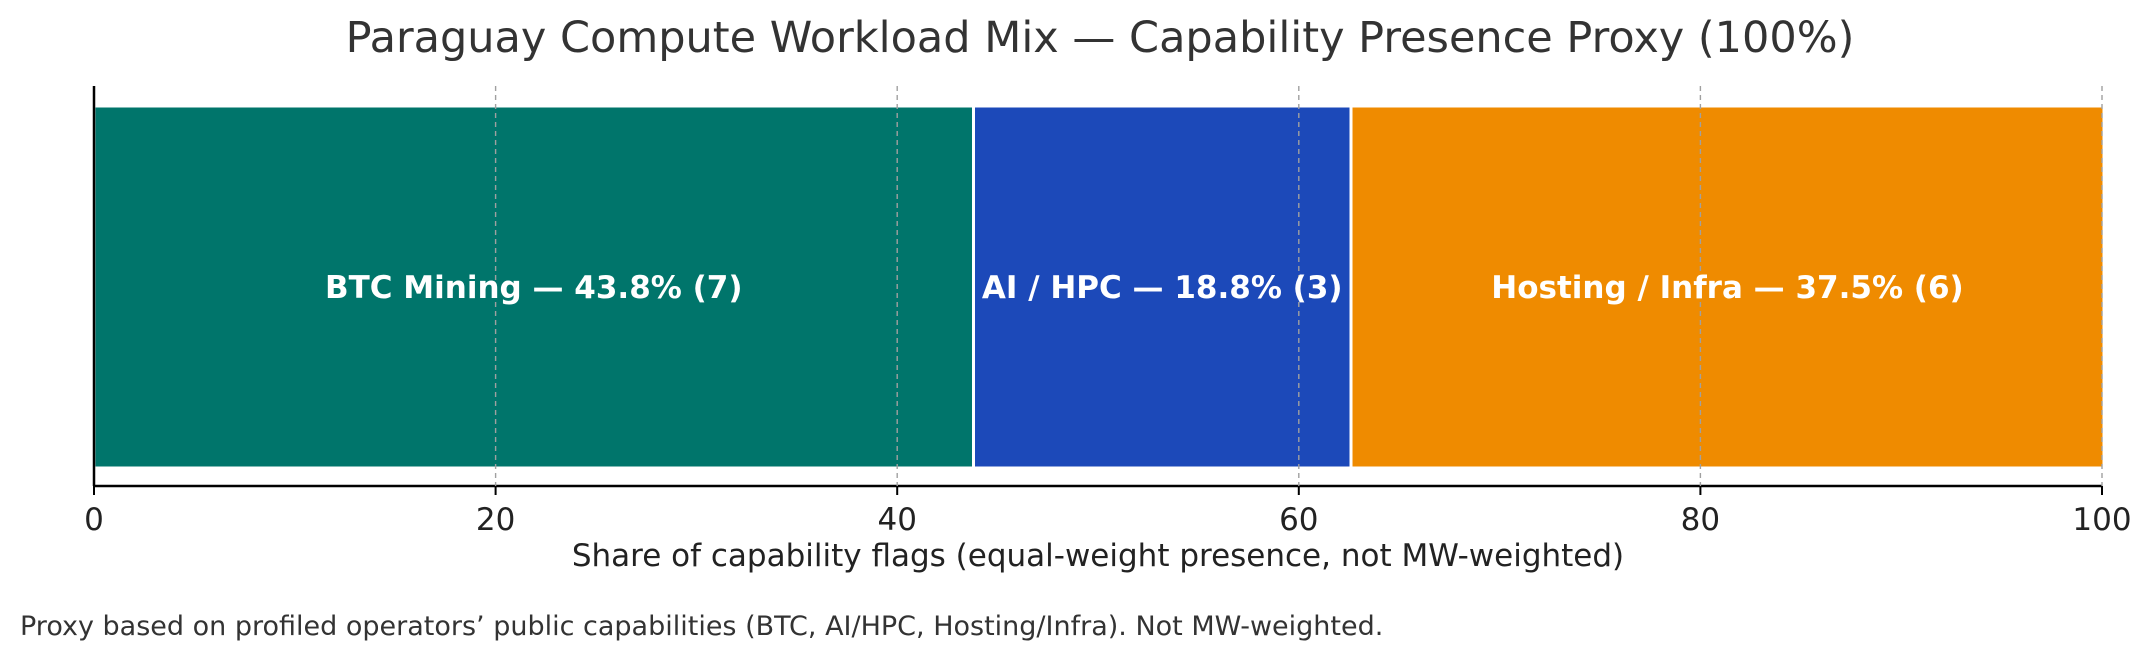 This screenshot has height=664, width=2155. I want to click on bar-segment, so click(1162, 287).